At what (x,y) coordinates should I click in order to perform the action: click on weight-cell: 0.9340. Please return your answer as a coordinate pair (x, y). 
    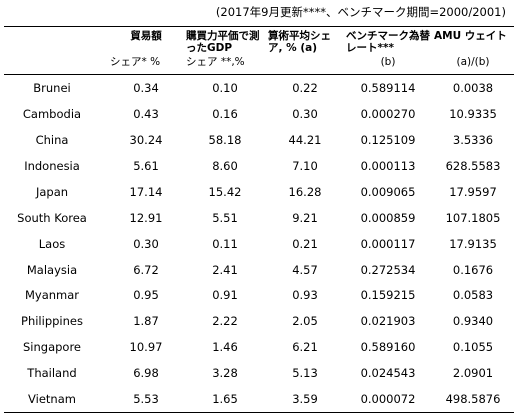
    Looking at the image, I should click on (473, 321).